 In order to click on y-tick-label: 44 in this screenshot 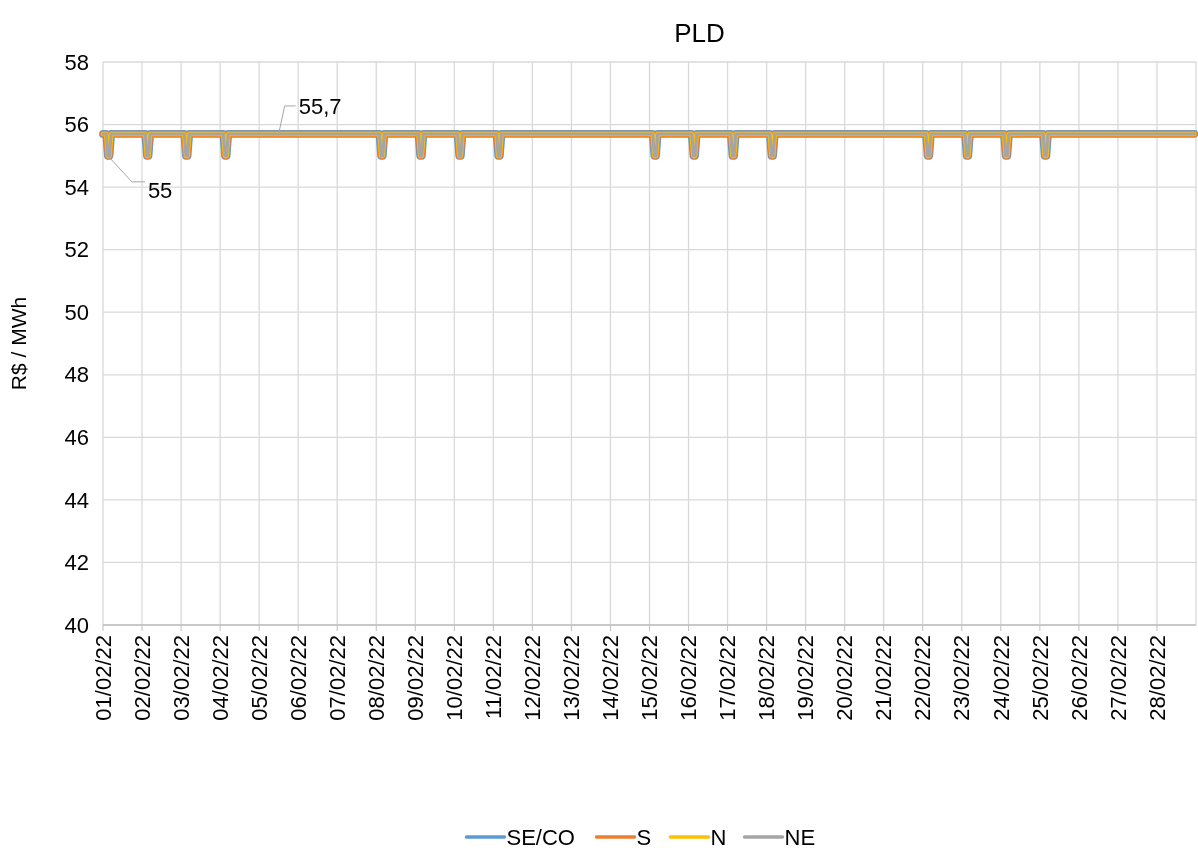, I will do `click(76, 500)`.